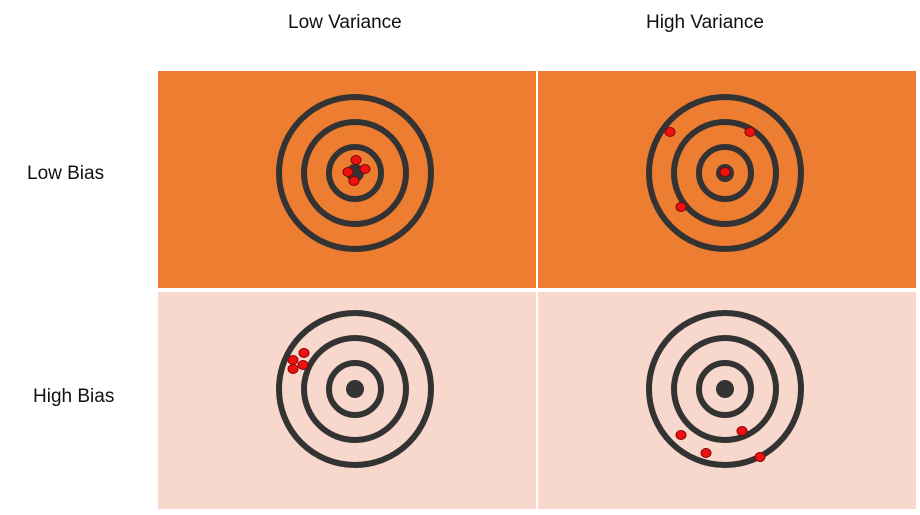  What do you see at coordinates (66, 173) in the screenshot?
I see `row-header-low-bias: Low Bias` at bounding box center [66, 173].